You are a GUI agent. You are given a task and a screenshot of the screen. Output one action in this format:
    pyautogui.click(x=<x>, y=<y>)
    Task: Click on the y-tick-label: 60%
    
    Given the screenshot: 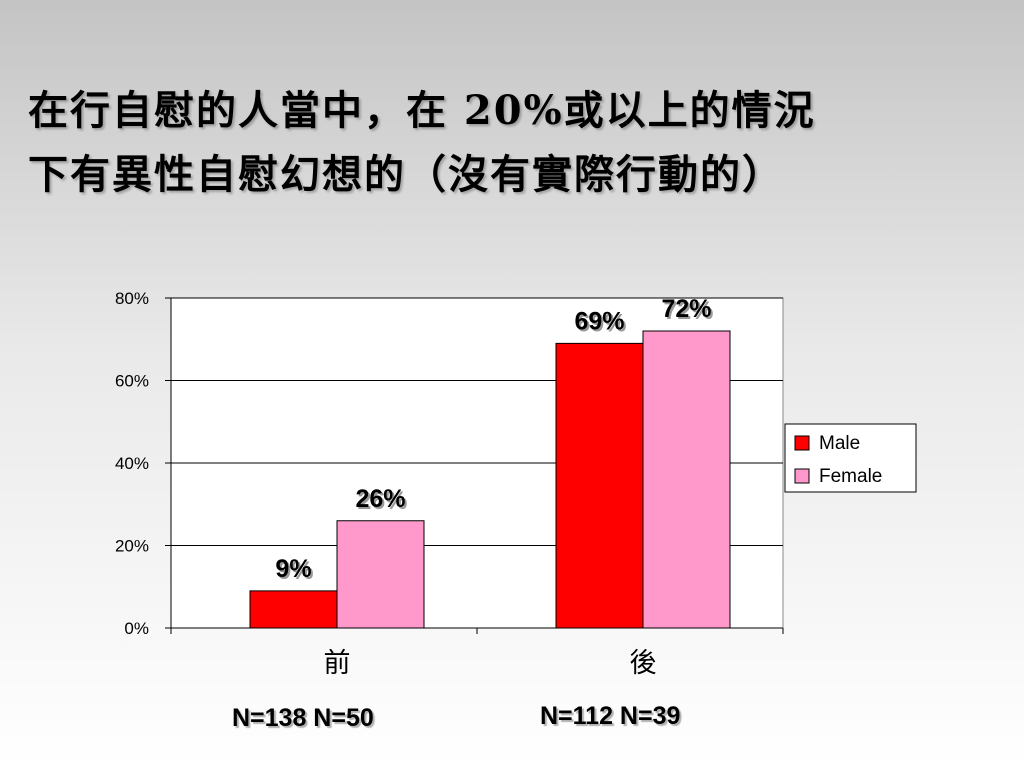 What is the action you would take?
    pyautogui.click(x=132, y=381)
    